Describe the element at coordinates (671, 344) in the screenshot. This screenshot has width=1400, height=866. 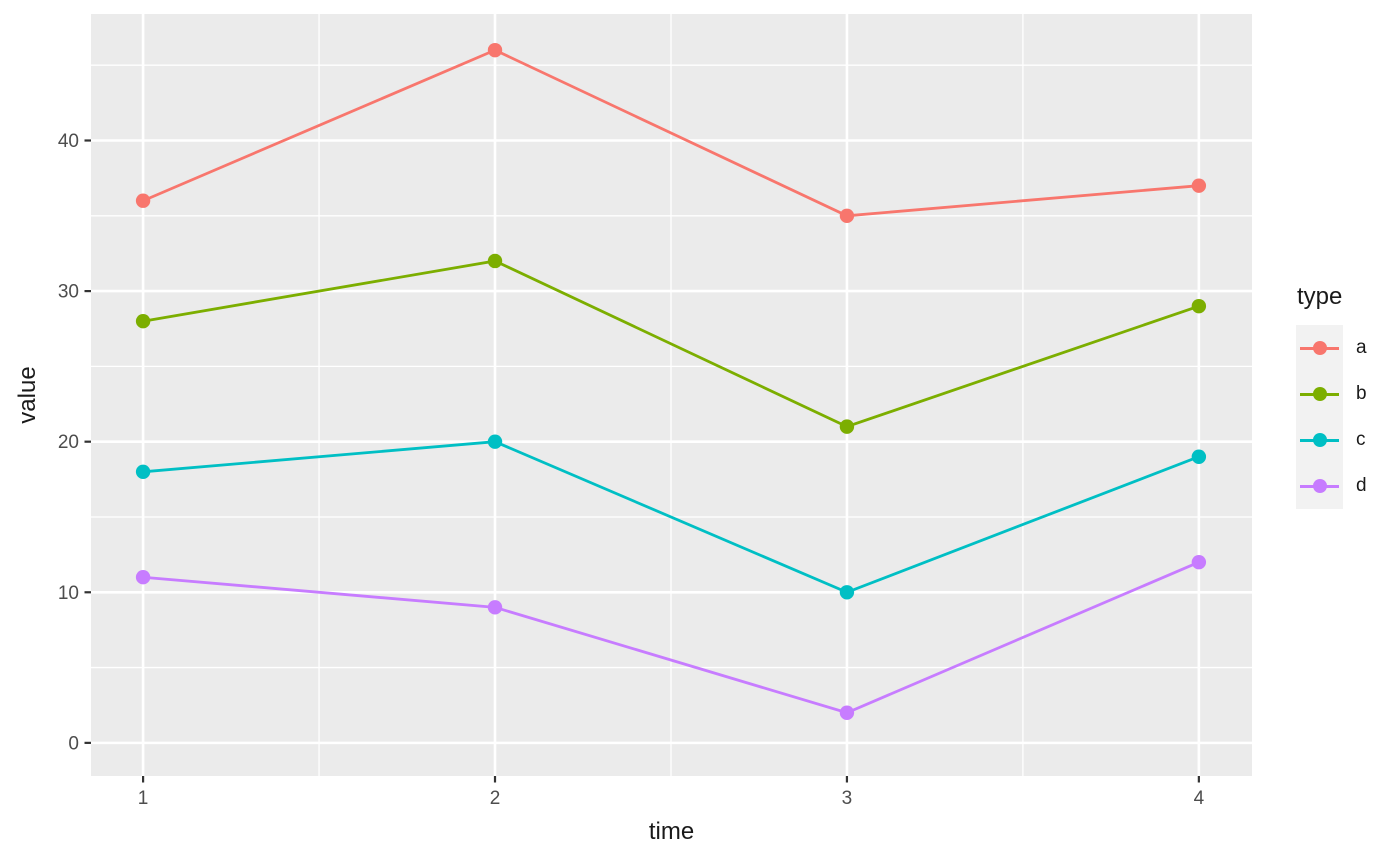
I see `series-line-b` at that location.